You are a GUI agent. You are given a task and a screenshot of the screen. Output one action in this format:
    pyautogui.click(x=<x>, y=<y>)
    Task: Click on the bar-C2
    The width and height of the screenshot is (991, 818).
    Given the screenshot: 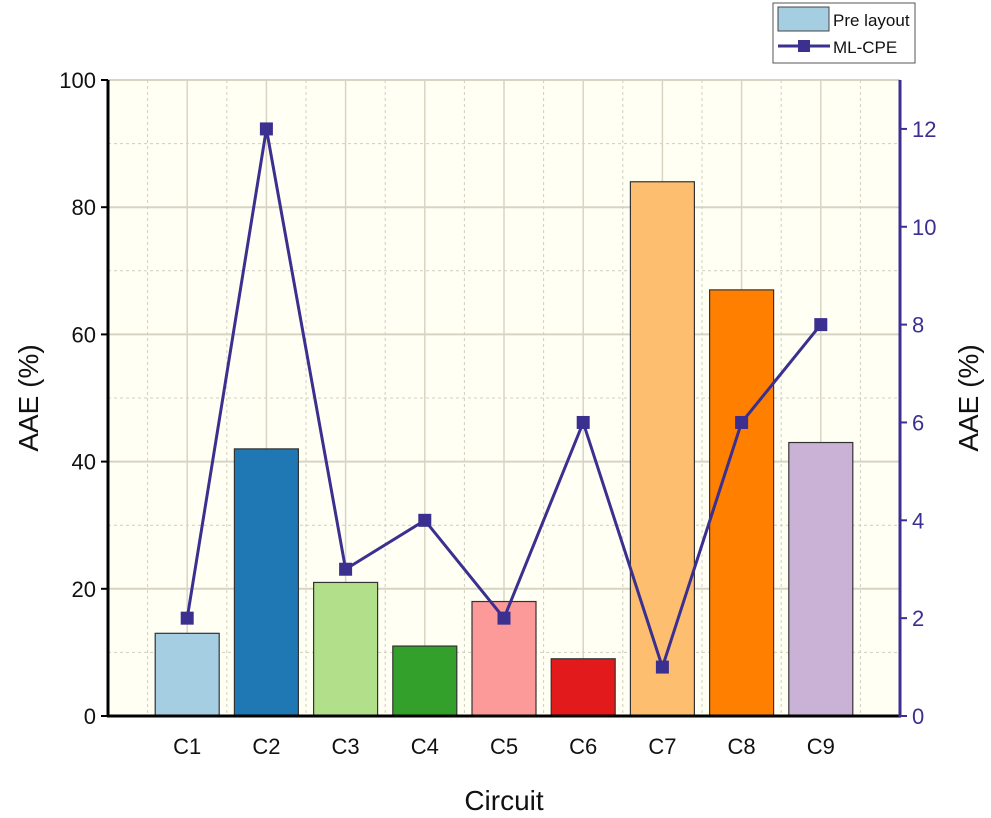 What is the action you would take?
    pyautogui.click(x=266, y=582)
    